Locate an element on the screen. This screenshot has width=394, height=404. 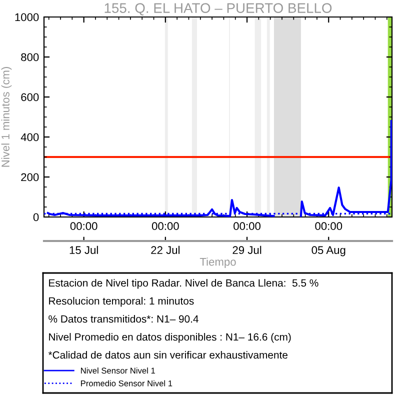
x2-tick-label: 22 Jul is located at coordinates (165, 250).